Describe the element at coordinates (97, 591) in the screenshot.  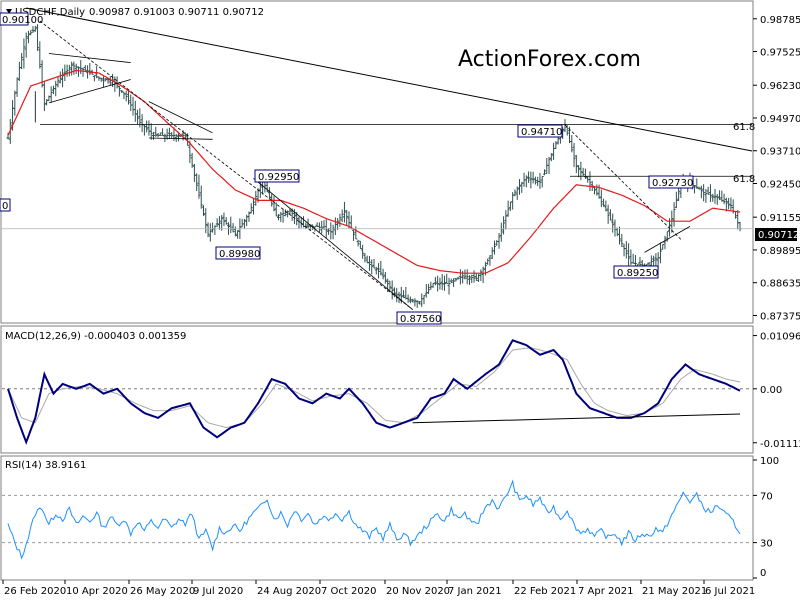
I see `date-tick-label: 10 Apr 2020` at that location.